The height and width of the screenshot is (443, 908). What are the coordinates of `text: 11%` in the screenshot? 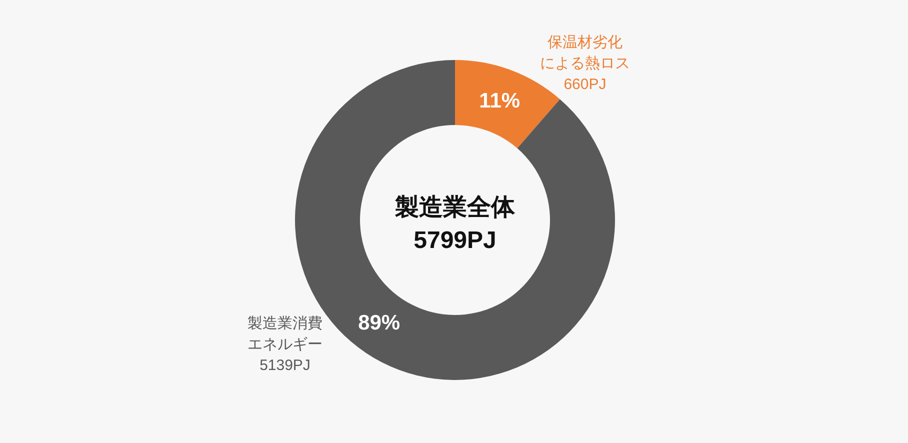 It's located at (499, 101).